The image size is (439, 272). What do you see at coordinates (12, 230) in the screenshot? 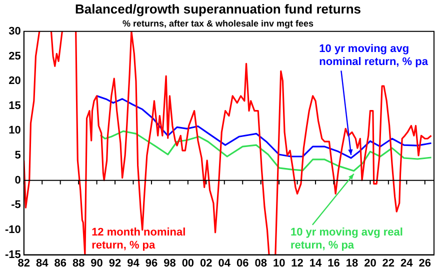
I see `y-tick-label: -10` at bounding box center [12, 230].